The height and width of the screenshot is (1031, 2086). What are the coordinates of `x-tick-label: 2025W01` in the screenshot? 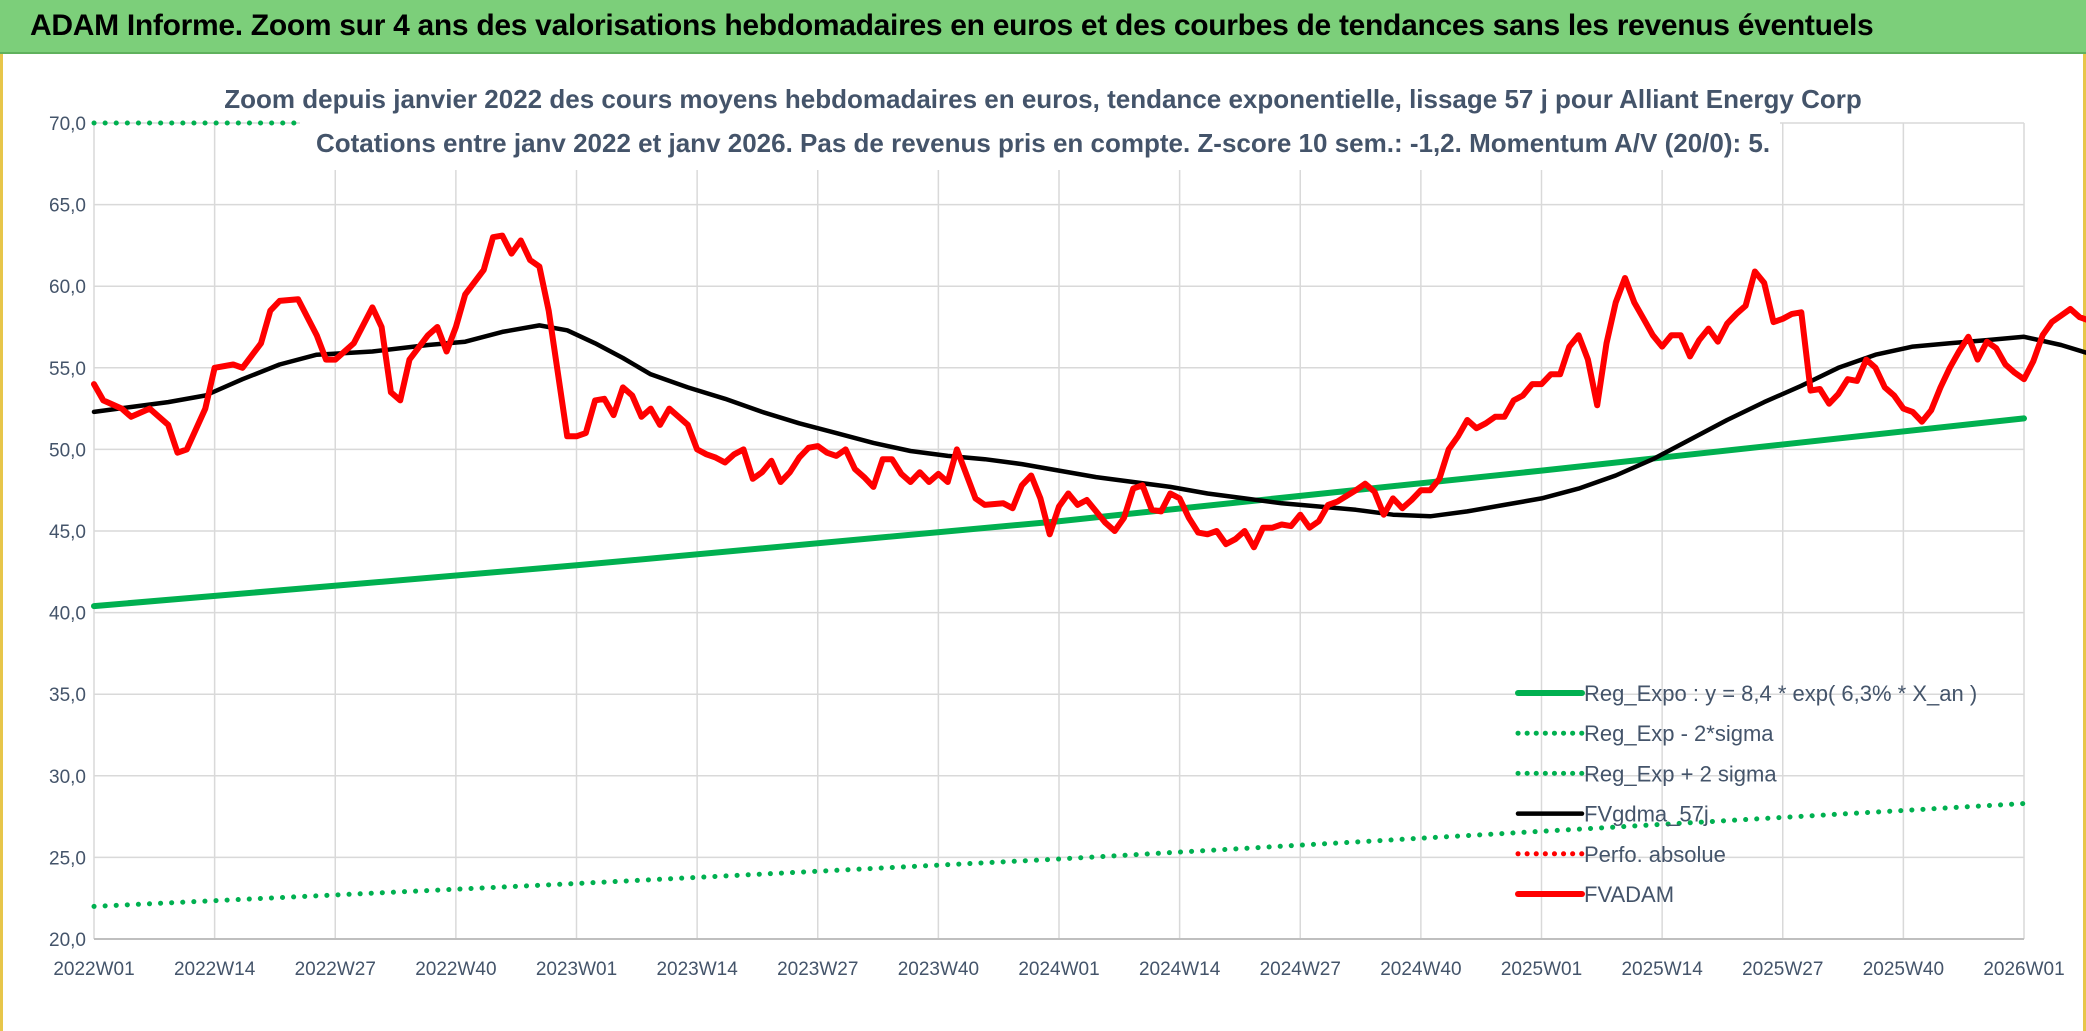 It's located at (1541, 969).